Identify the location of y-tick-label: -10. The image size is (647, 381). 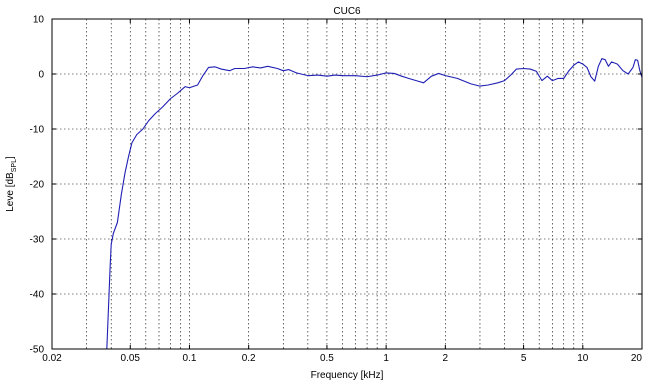
(37, 130).